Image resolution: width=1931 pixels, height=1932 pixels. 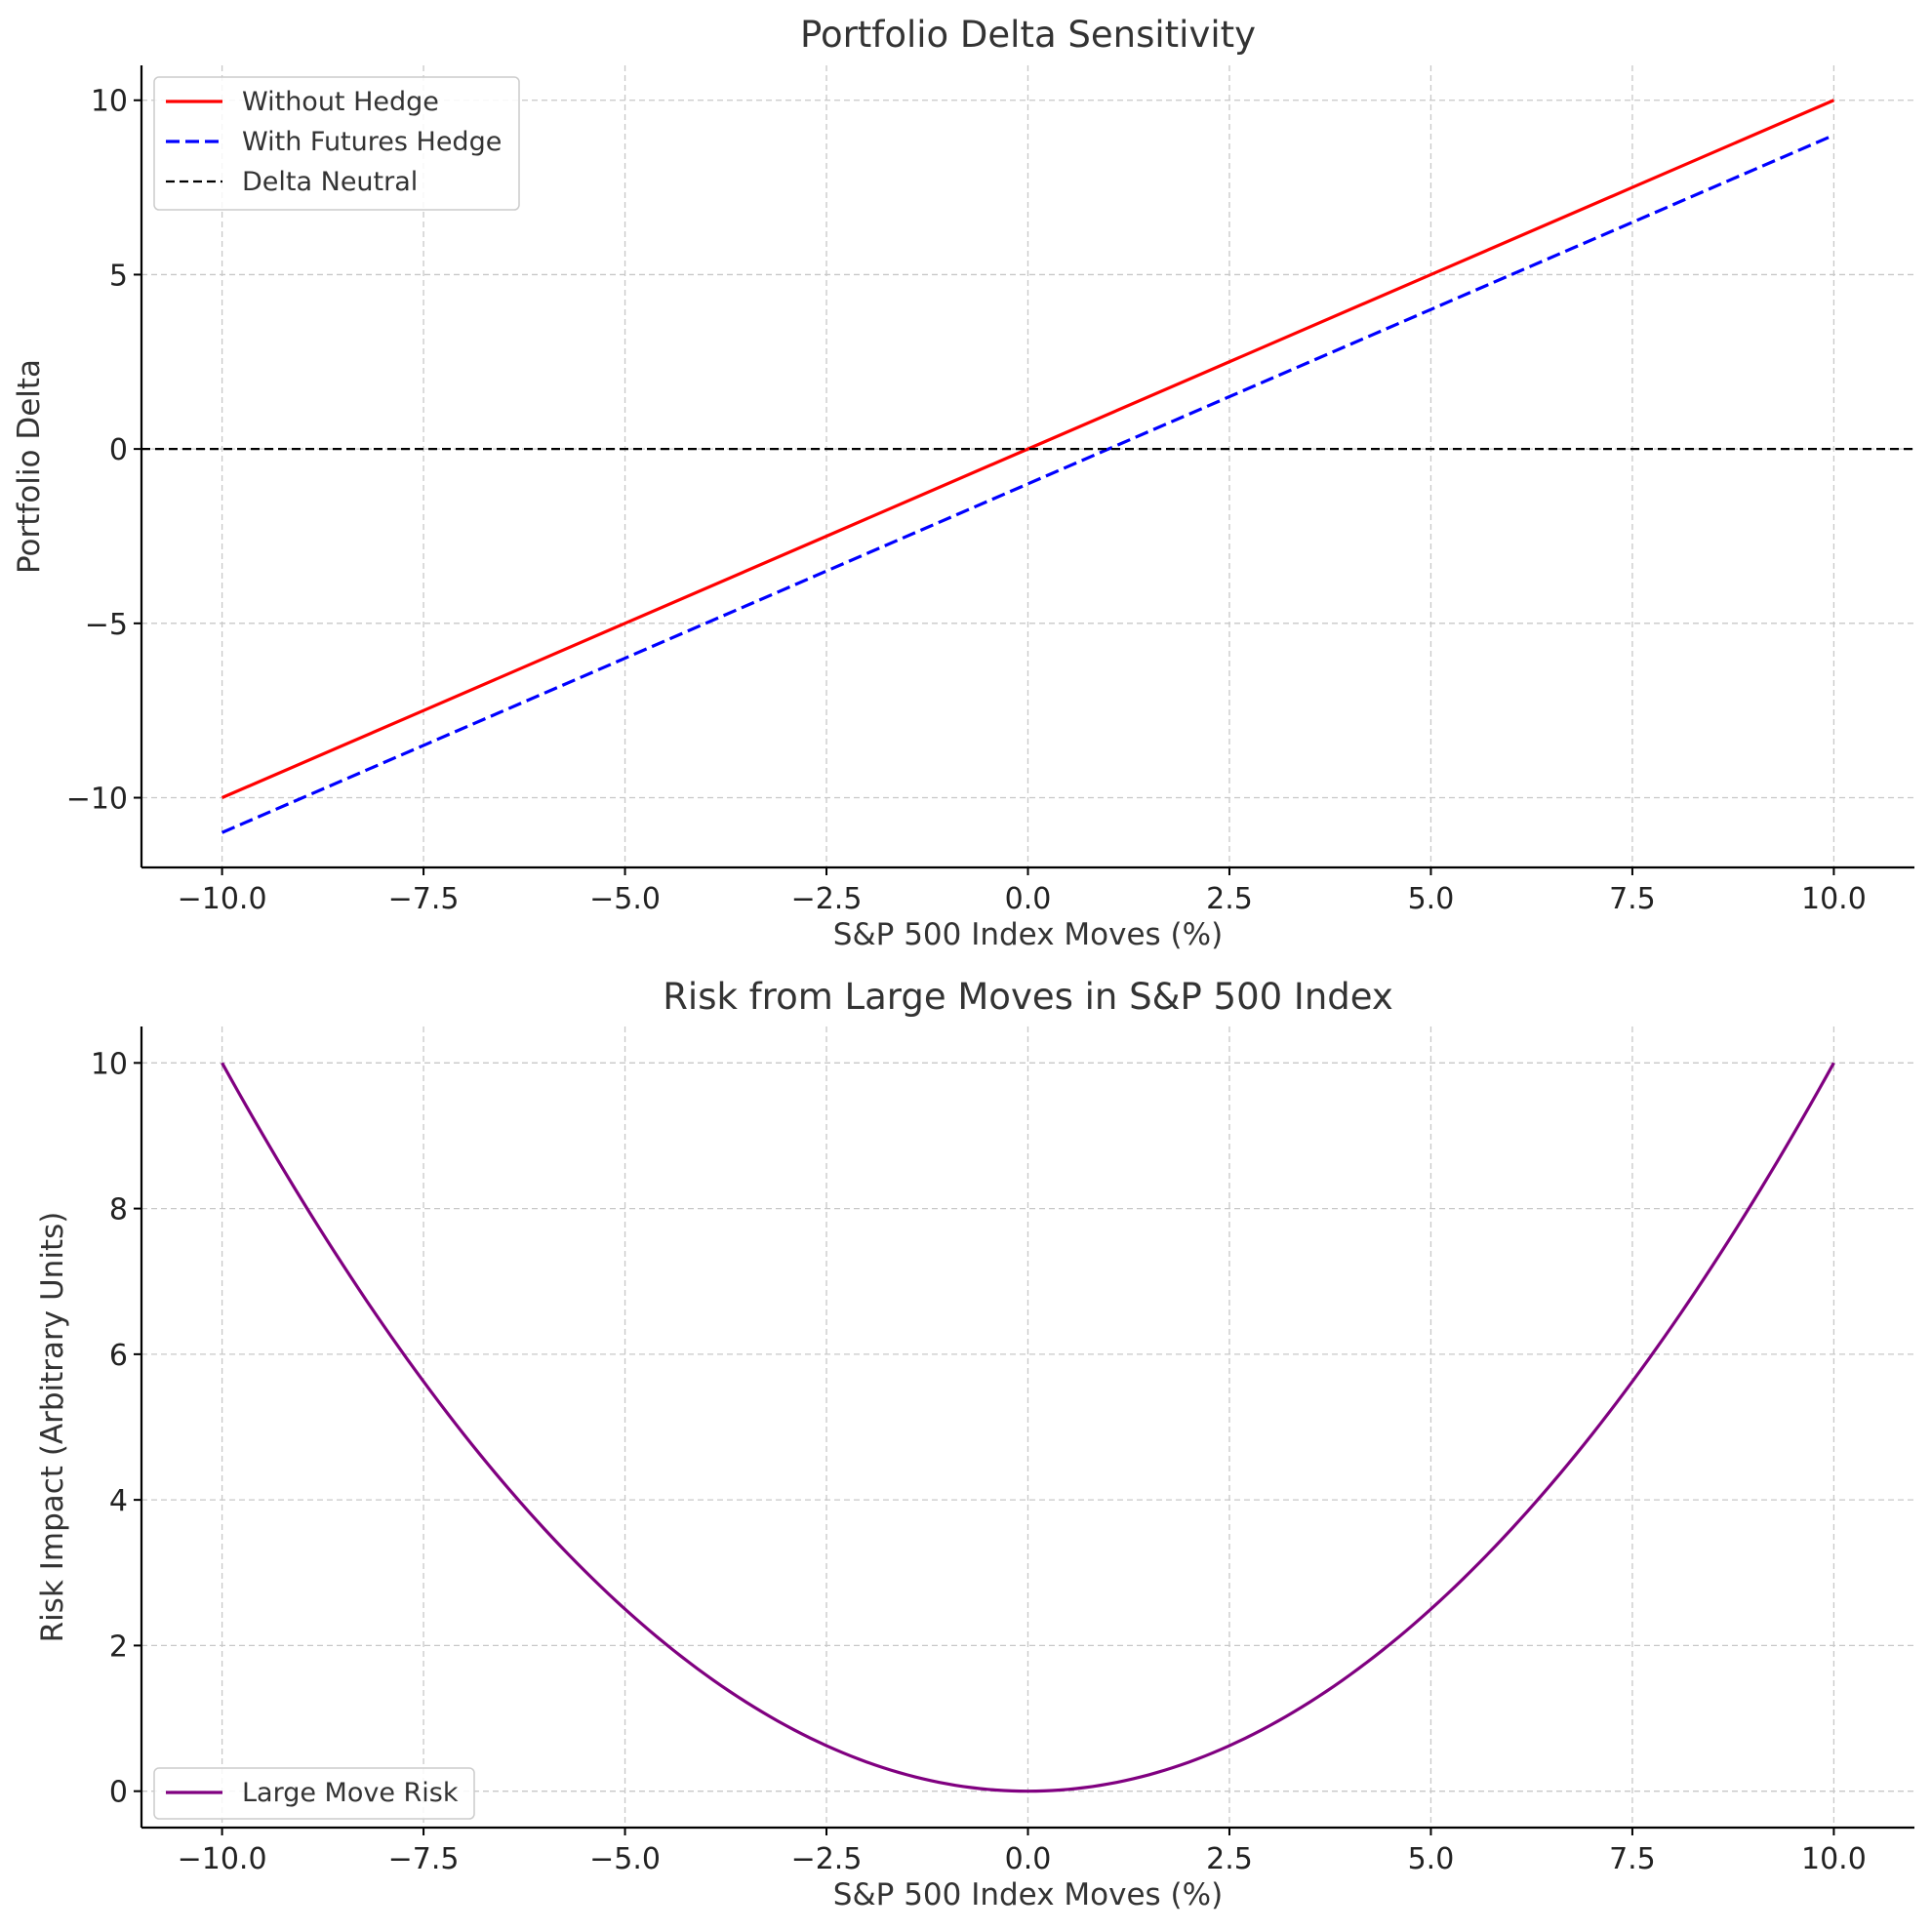 What do you see at coordinates (118, 1210) in the screenshot?
I see `y-tick-label: 8` at bounding box center [118, 1210].